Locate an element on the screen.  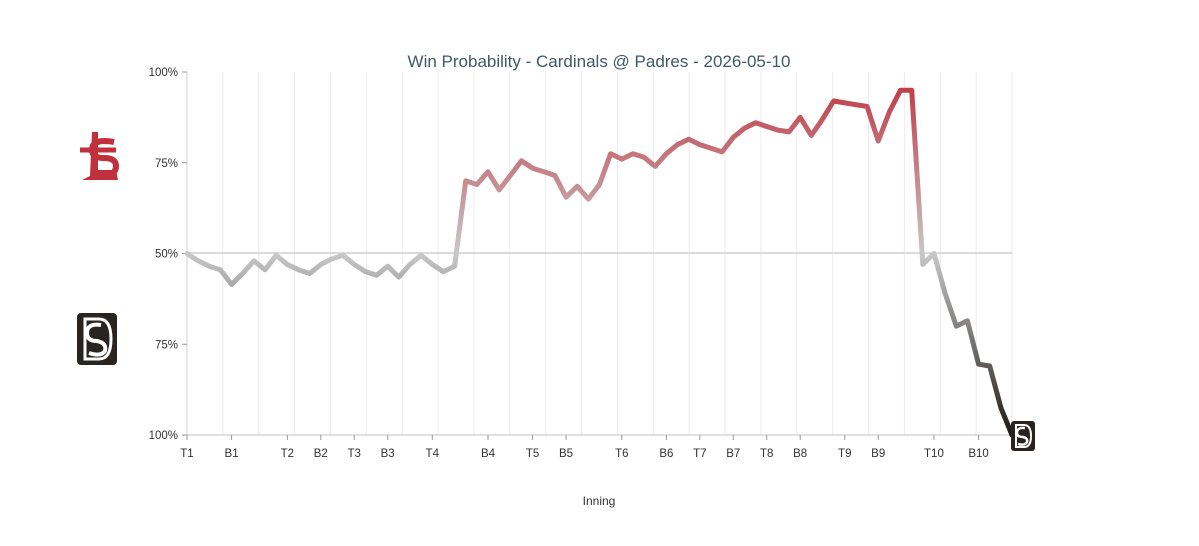
x-tick-label: T9 is located at coordinates (844, 454).